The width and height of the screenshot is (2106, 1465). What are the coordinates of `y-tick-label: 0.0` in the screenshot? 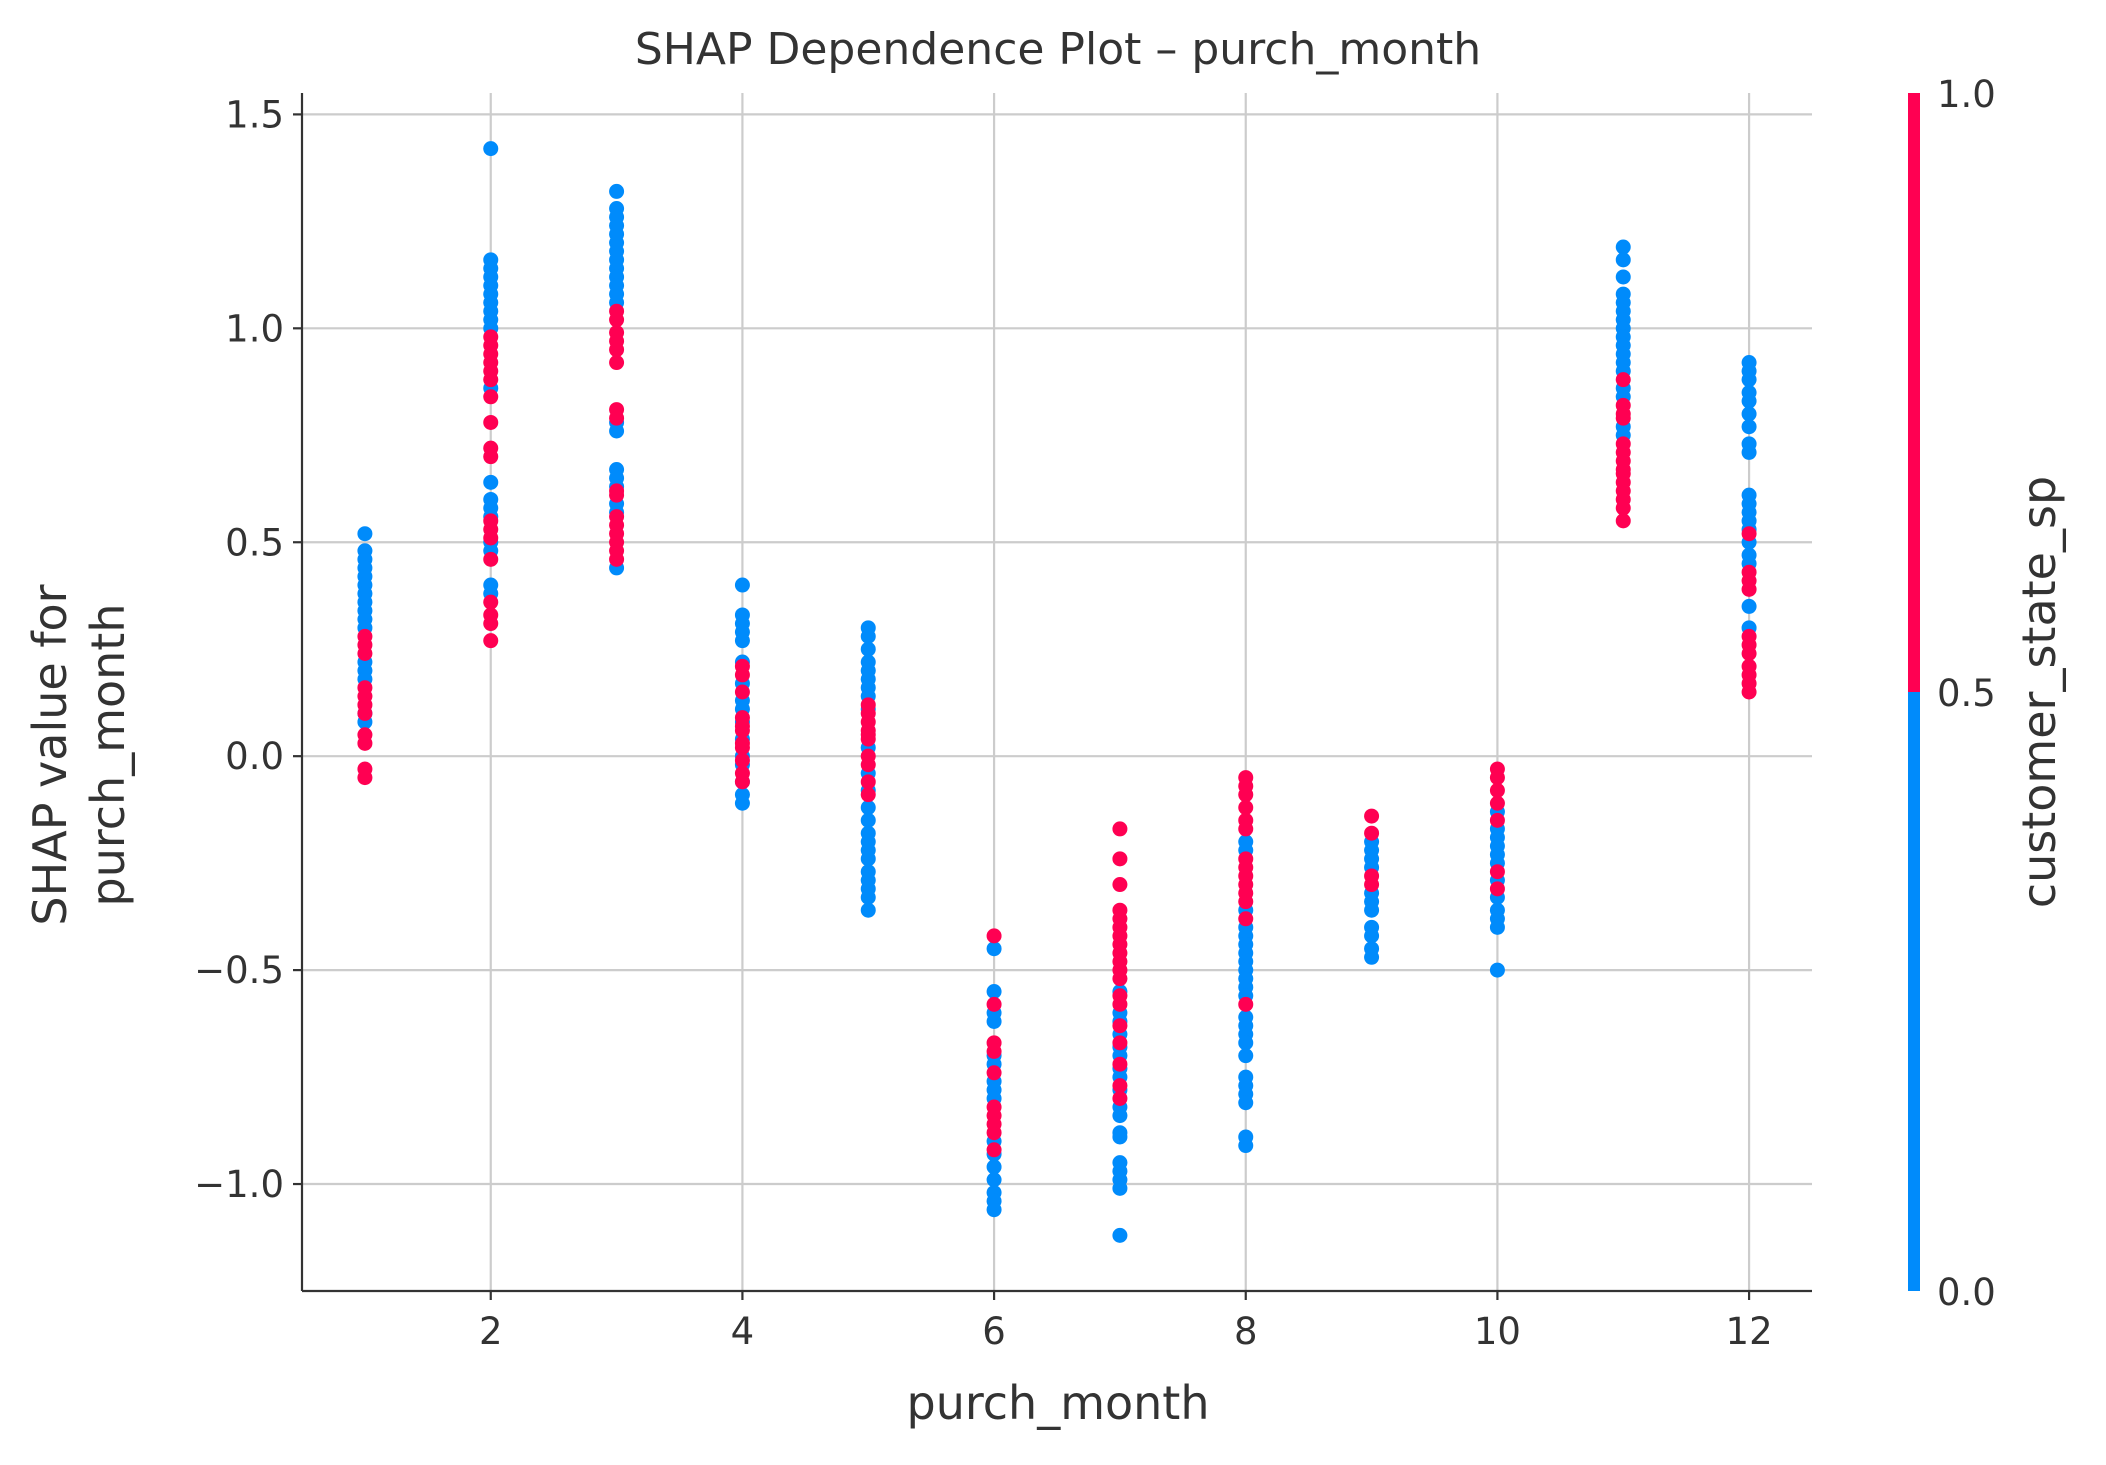 It's located at (254, 756).